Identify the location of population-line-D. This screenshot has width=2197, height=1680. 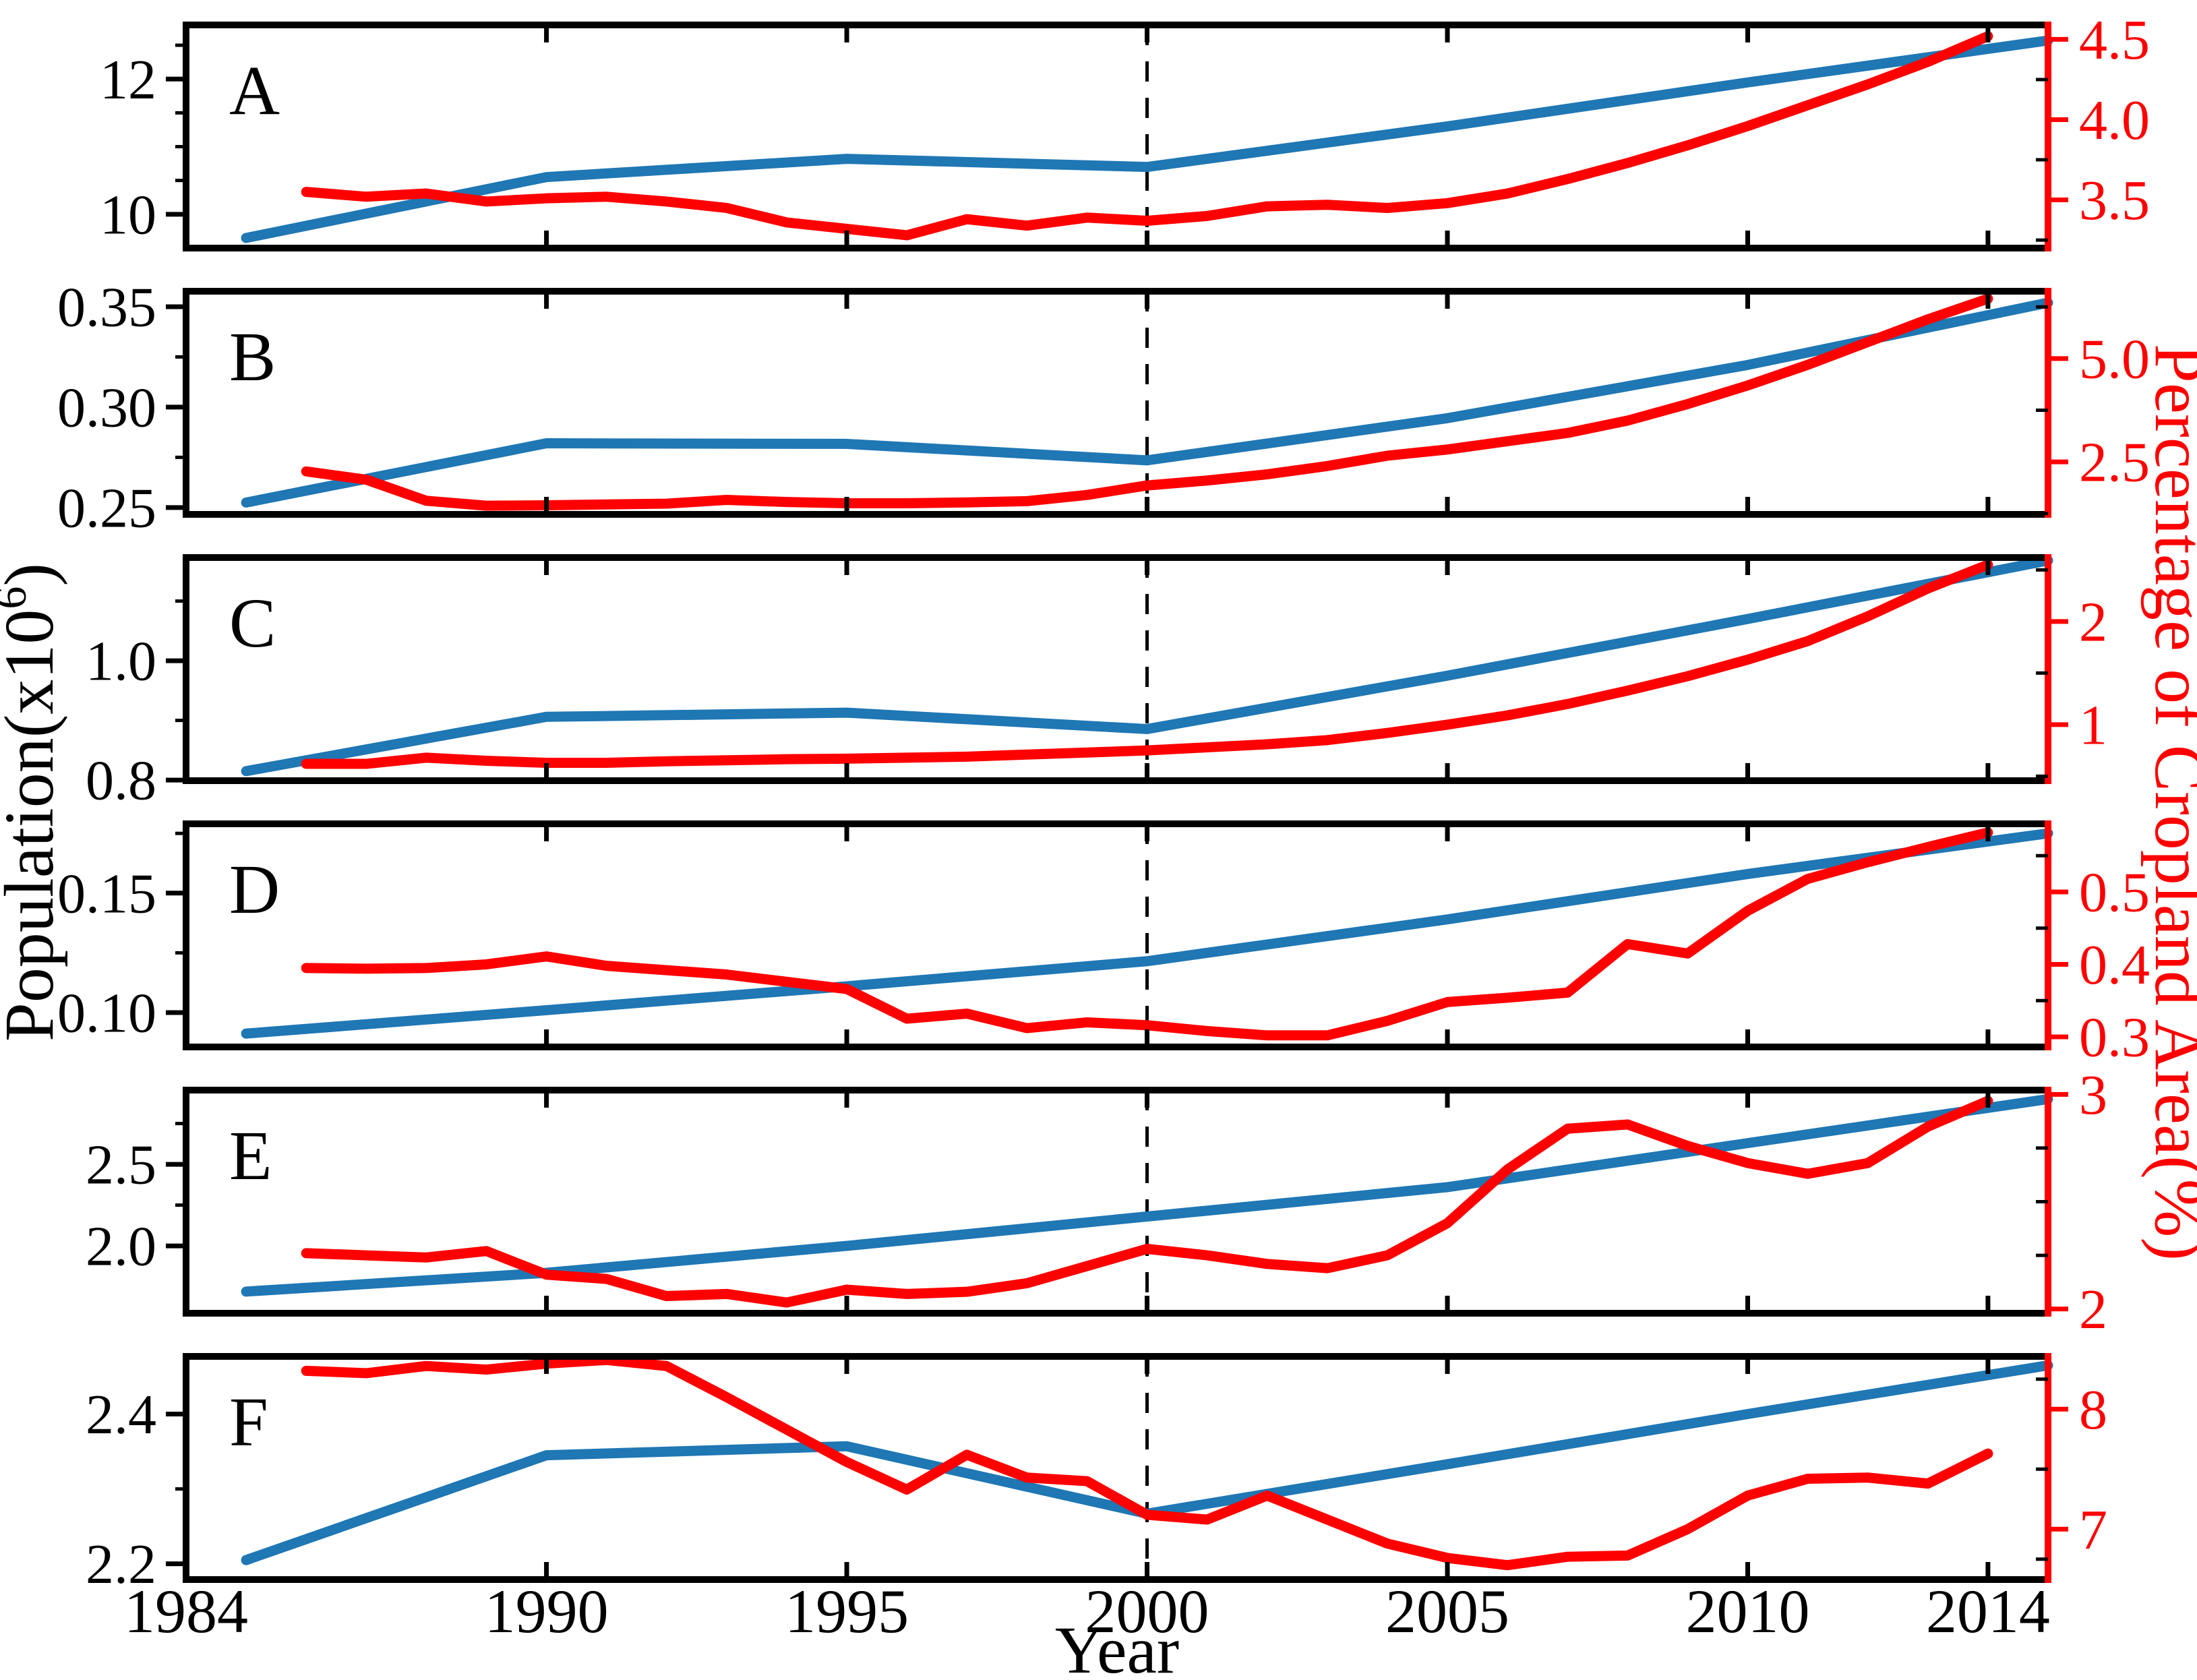
(1147, 934).